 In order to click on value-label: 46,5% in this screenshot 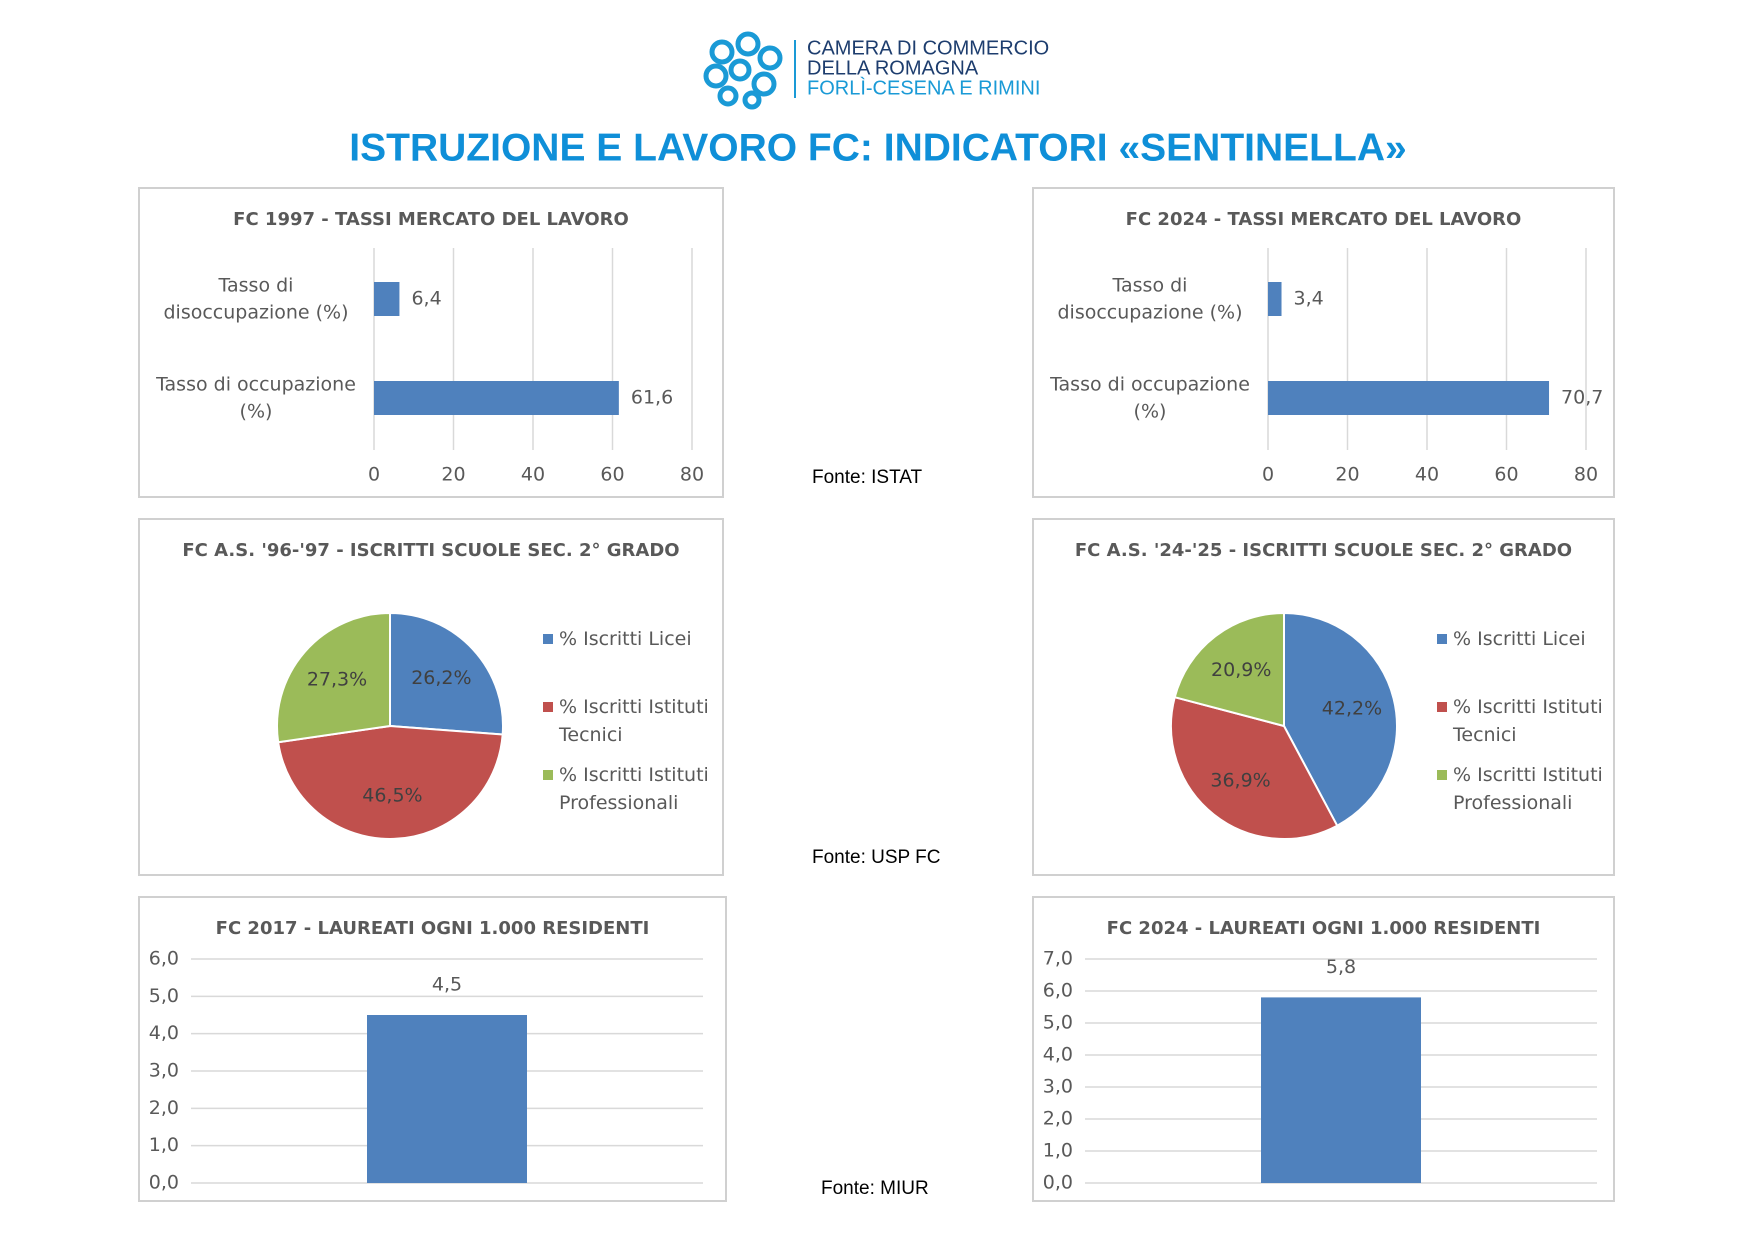, I will do `click(392, 796)`.